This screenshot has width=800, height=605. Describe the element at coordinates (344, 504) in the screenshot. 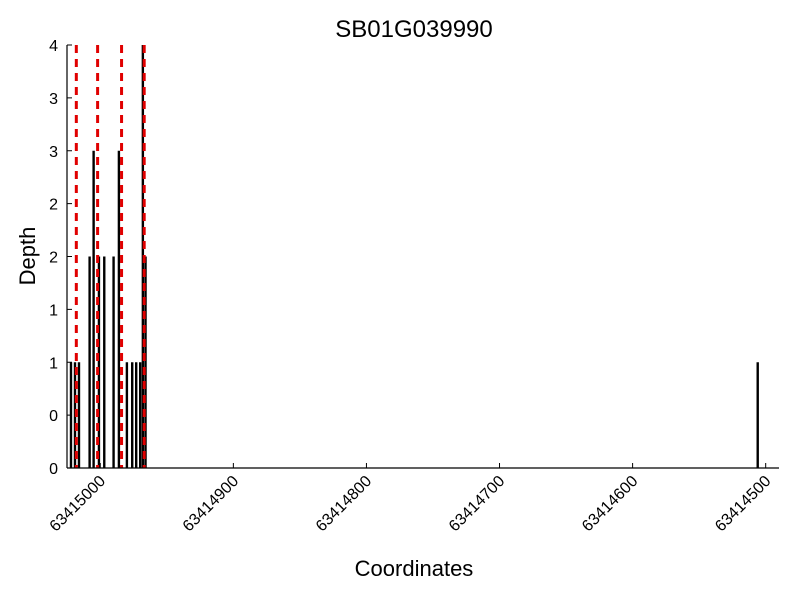

I see `x-tick-label: 63414800` at that location.